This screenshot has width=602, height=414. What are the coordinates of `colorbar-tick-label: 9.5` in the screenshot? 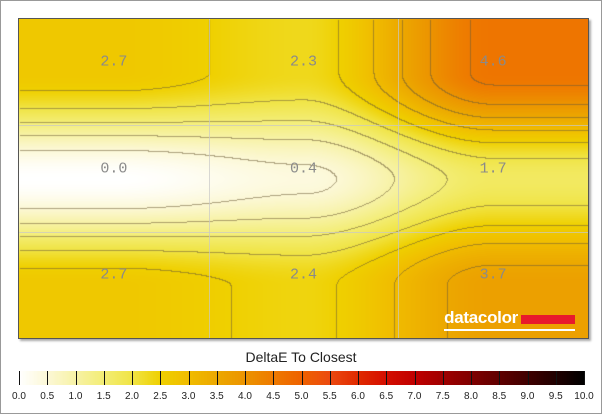 It's located at (555, 396).